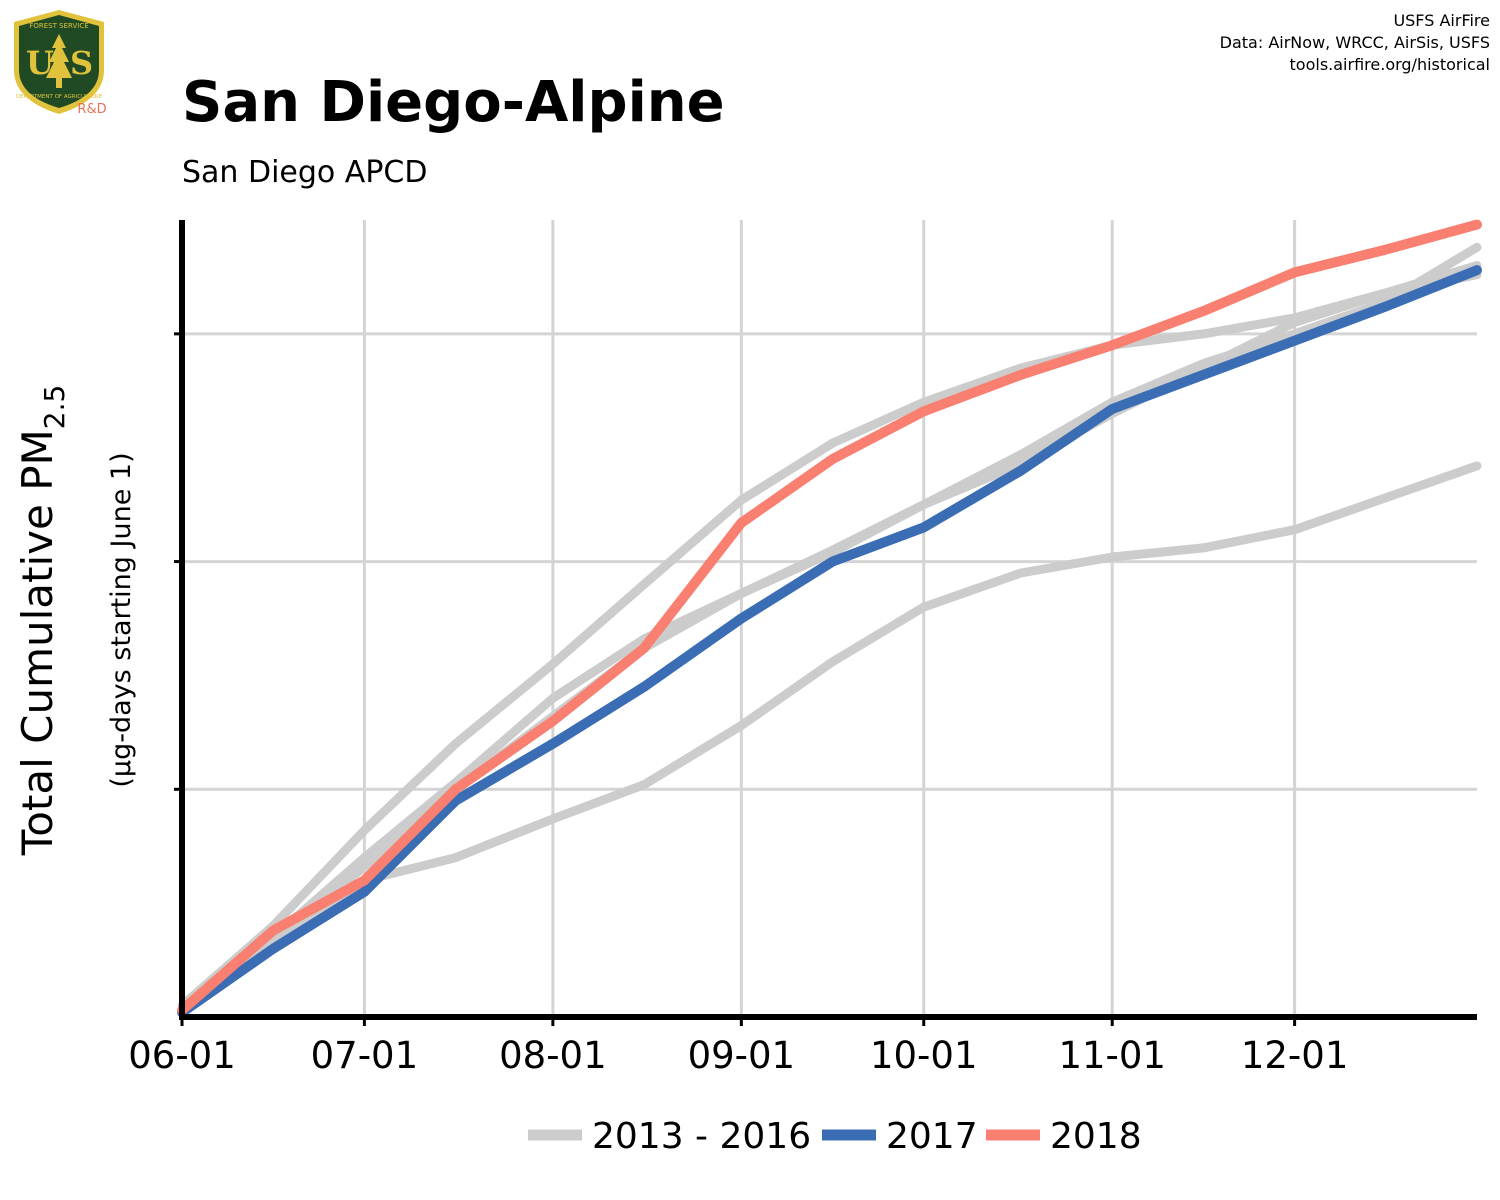  I want to click on legend-label-0: 2013 - 2016, so click(701, 1136).